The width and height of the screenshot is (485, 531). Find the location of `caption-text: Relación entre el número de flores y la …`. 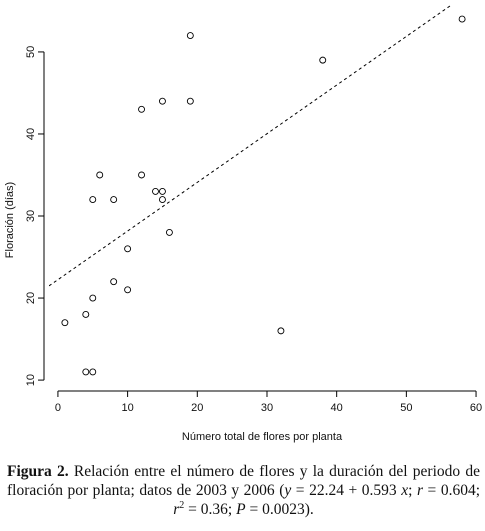

caption-text: Relación entre el número de flores y la … is located at coordinates (243, 481).